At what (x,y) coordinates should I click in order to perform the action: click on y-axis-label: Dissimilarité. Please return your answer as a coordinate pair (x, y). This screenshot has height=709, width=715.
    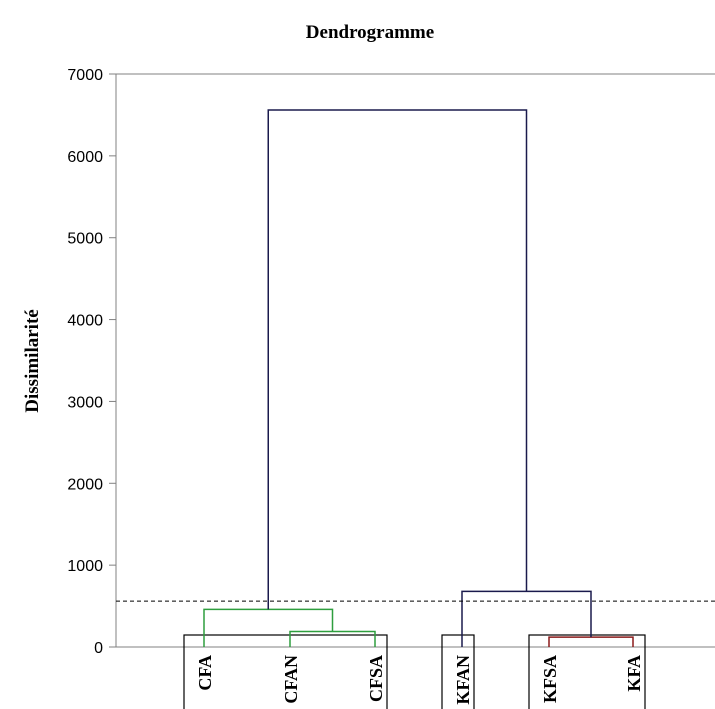
    Looking at the image, I should click on (32, 360).